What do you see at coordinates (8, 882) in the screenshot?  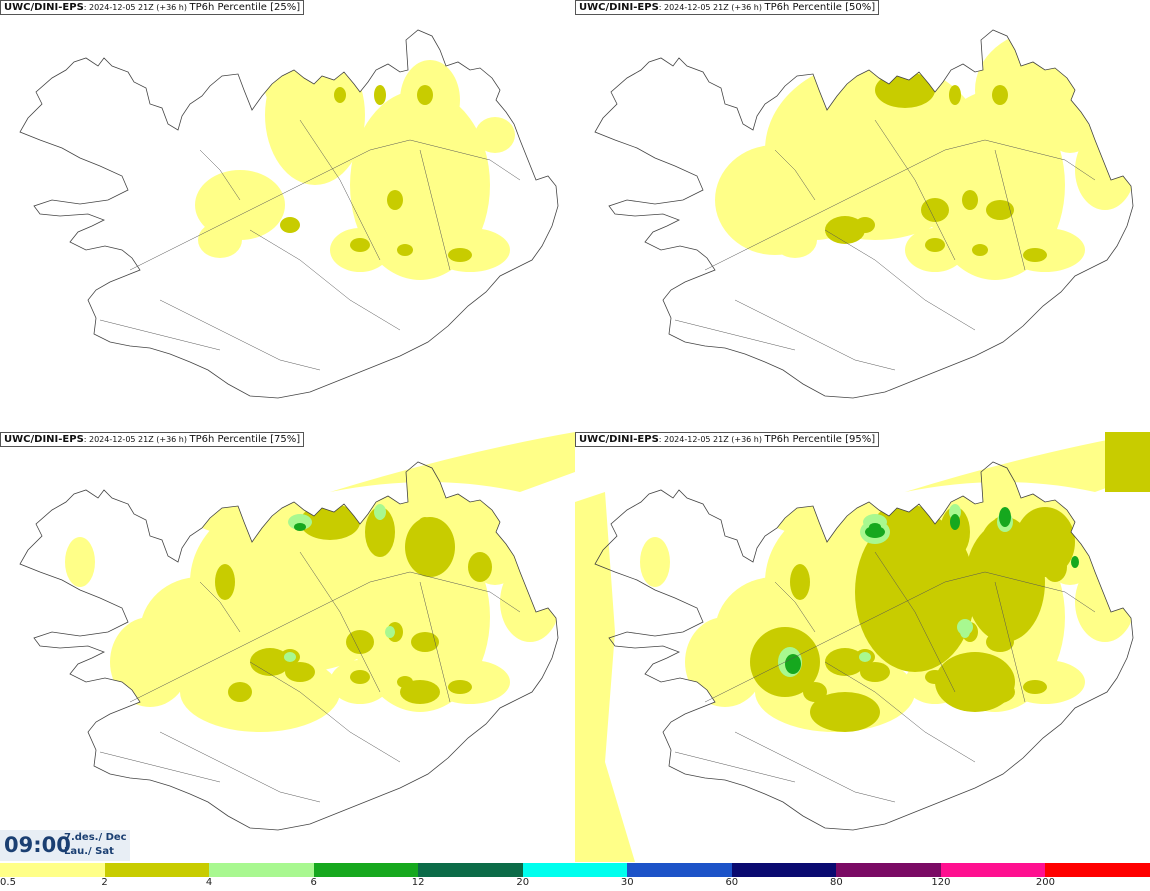 I see `legend-label: 0.5` at bounding box center [8, 882].